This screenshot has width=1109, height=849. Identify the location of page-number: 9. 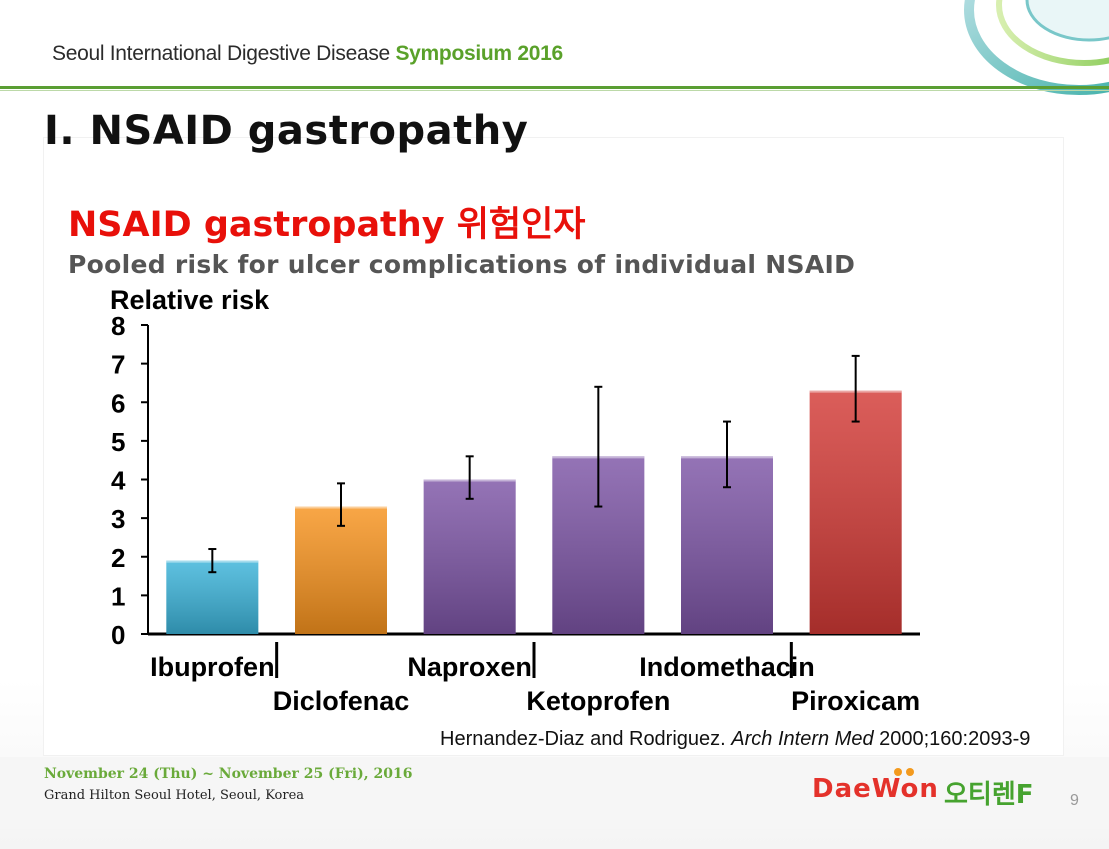
(1074, 800).